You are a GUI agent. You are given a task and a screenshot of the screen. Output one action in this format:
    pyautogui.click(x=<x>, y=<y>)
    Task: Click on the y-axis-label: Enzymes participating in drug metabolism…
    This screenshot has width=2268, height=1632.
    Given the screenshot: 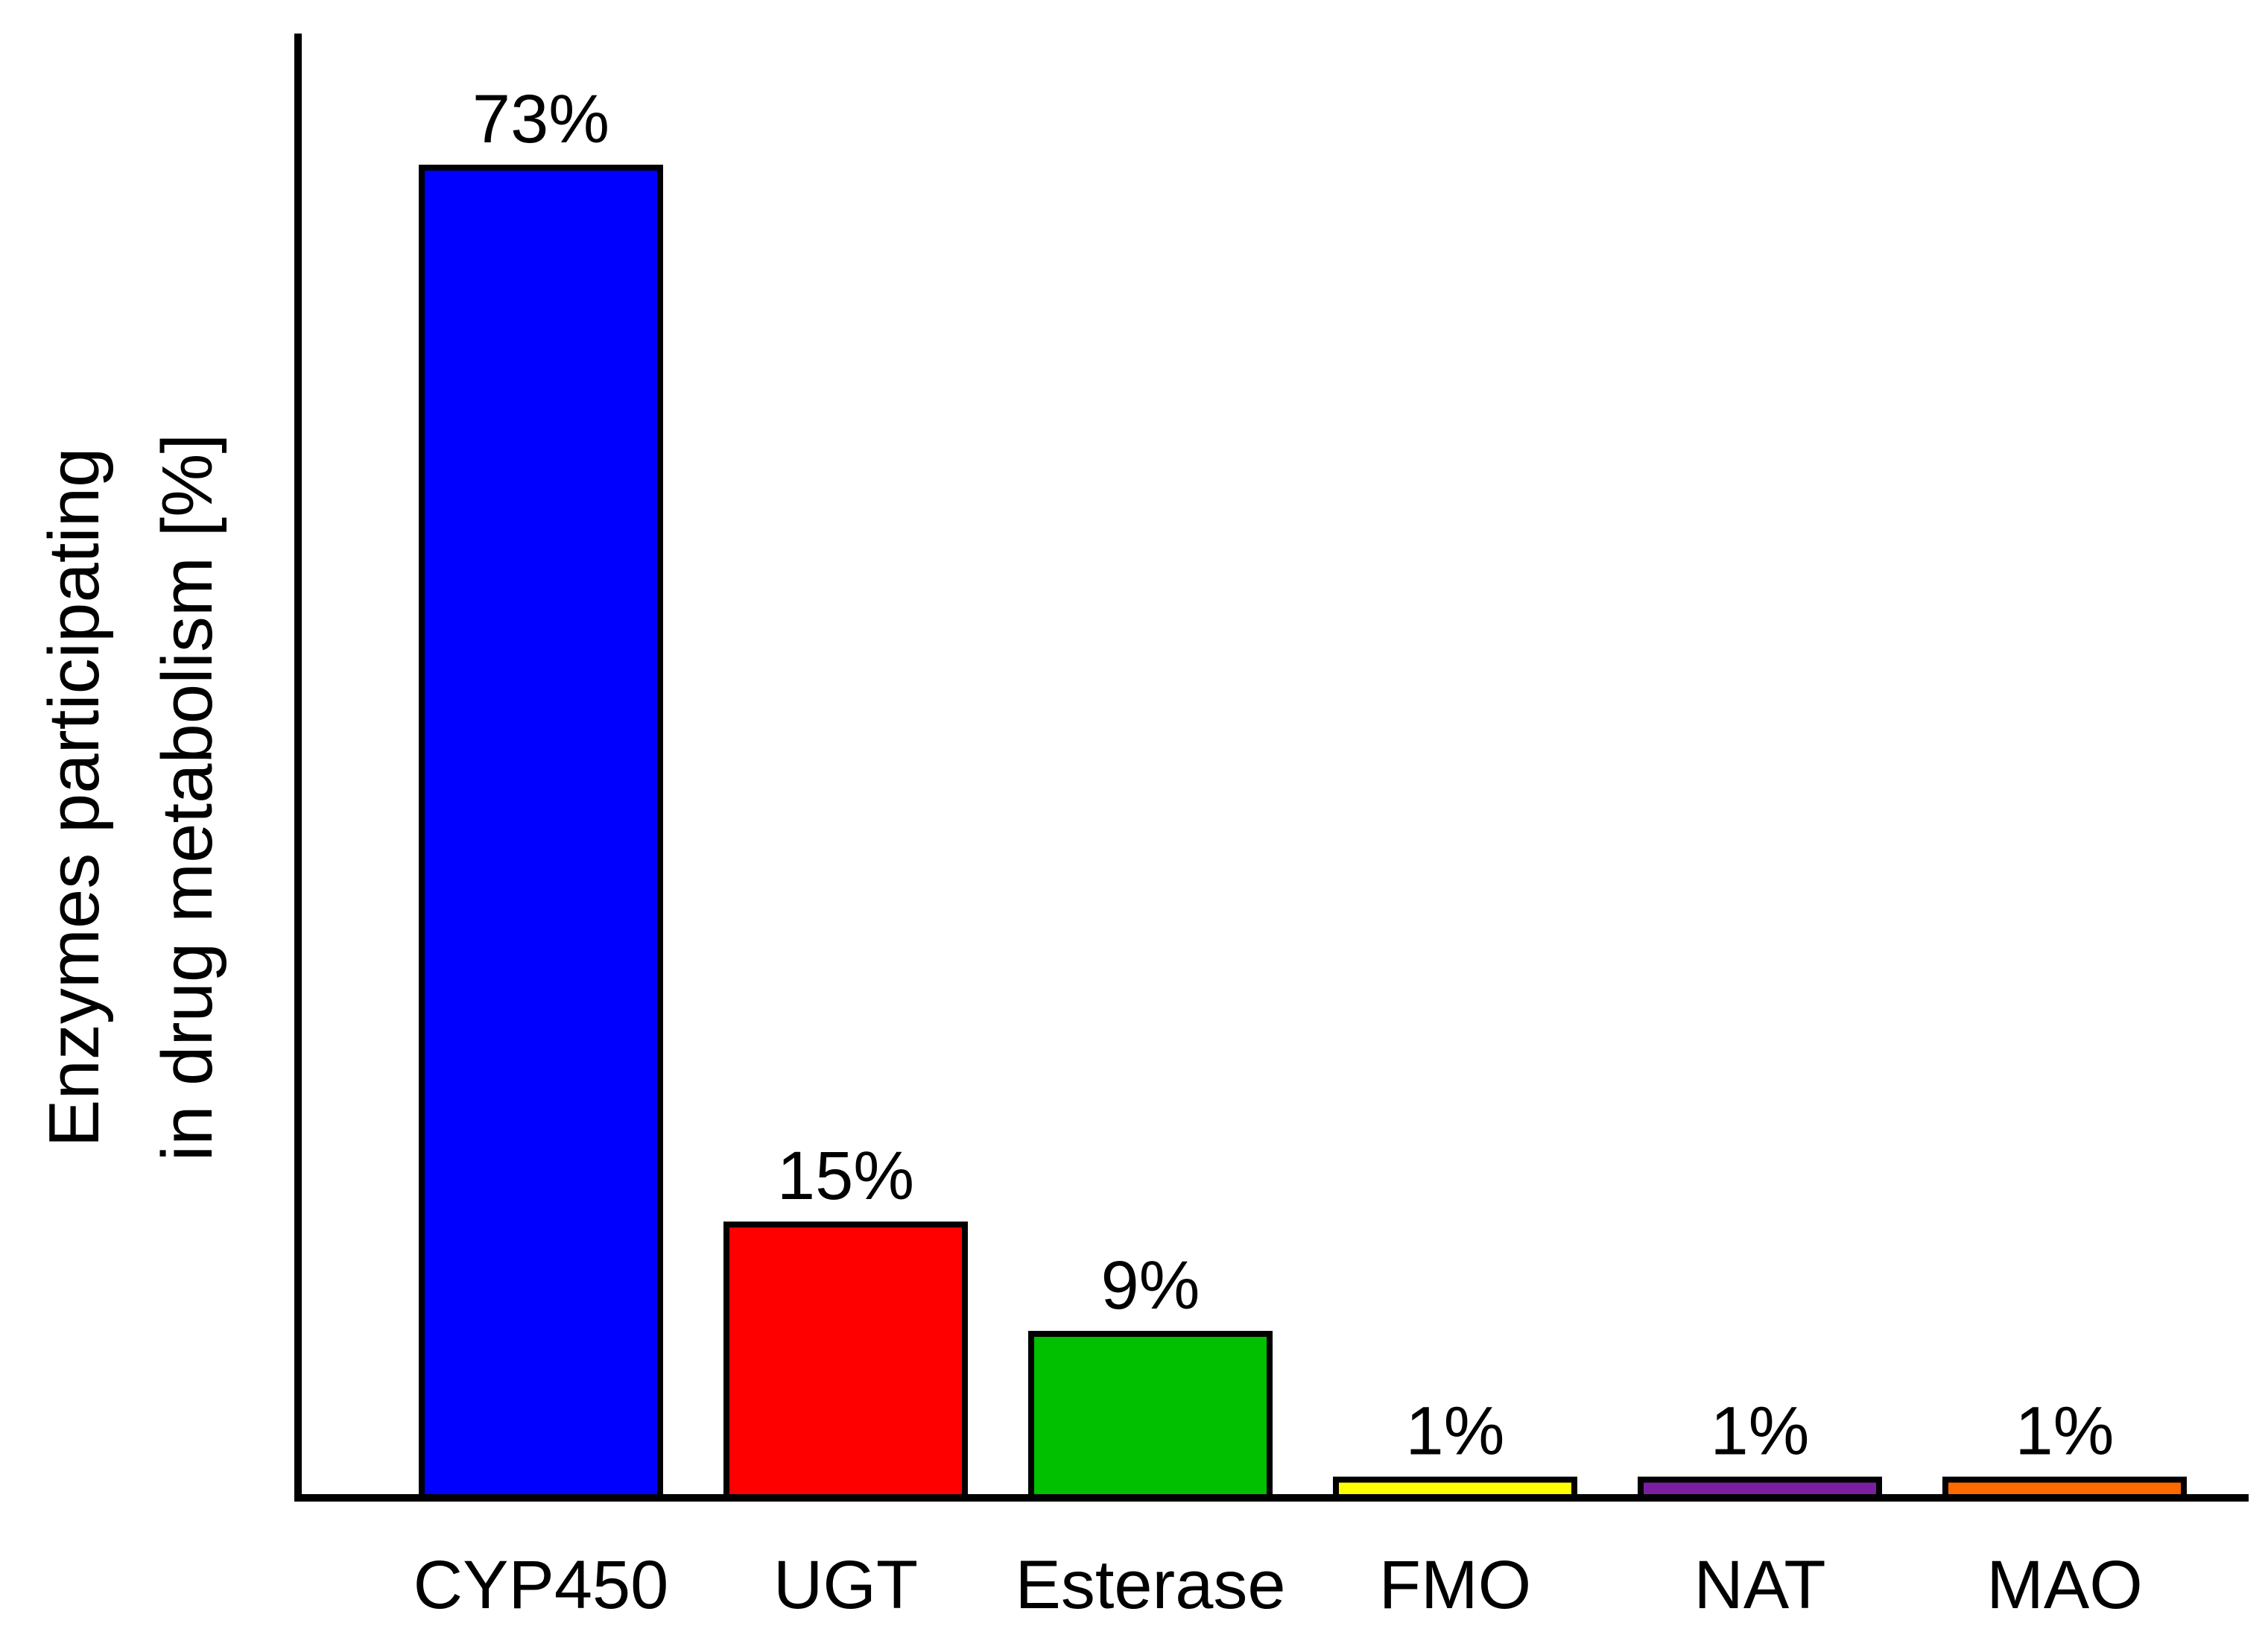 What is the action you would take?
    pyautogui.click(x=131, y=797)
    